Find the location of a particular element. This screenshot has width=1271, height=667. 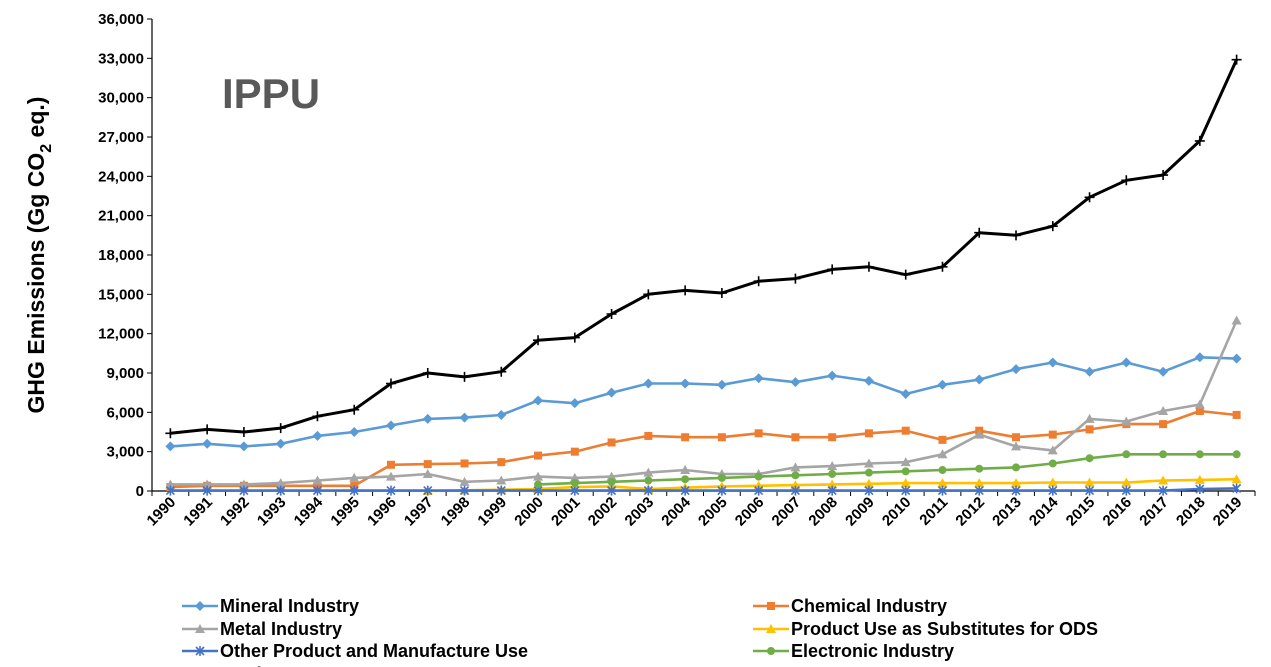

legend-item: Chemical Industry is located at coordinates (850, 606).